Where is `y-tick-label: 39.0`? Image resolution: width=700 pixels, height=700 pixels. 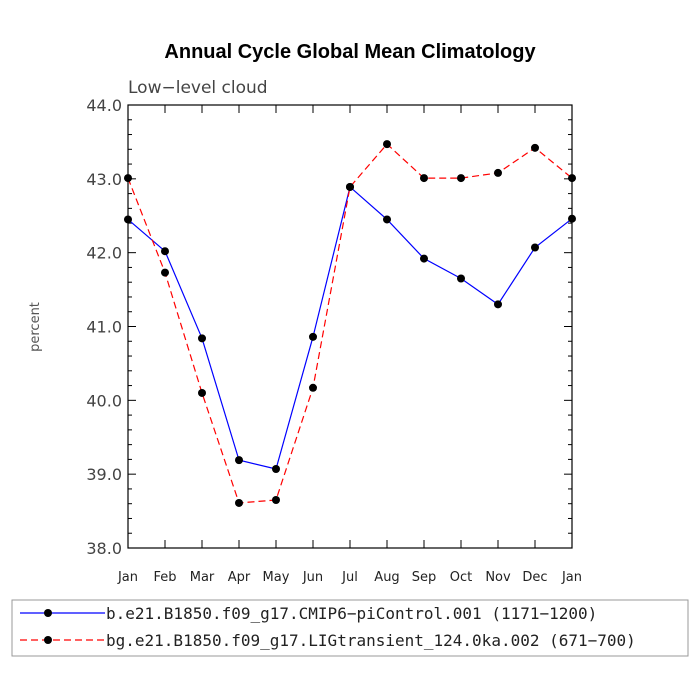
y-tick-label: 39.0 is located at coordinates (104, 474).